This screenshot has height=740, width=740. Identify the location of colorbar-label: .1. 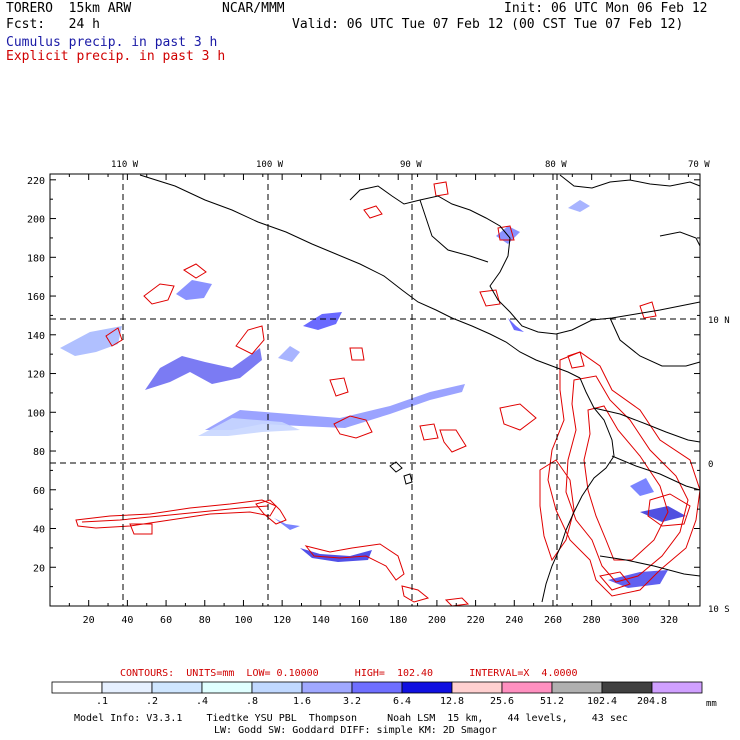
(102, 701).